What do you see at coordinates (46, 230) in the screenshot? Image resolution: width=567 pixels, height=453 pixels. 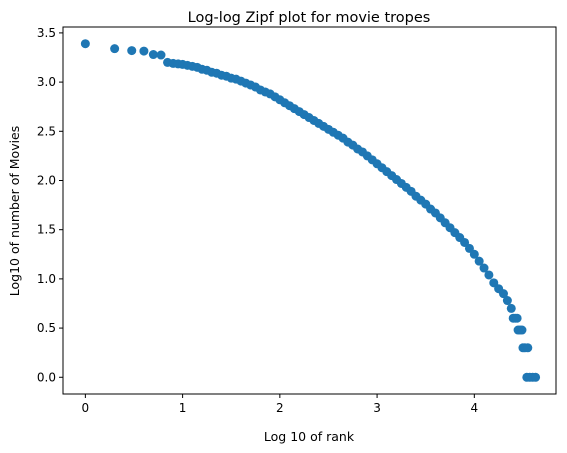 I see `y-tick-label: 1.5` at bounding box center [46, 230].